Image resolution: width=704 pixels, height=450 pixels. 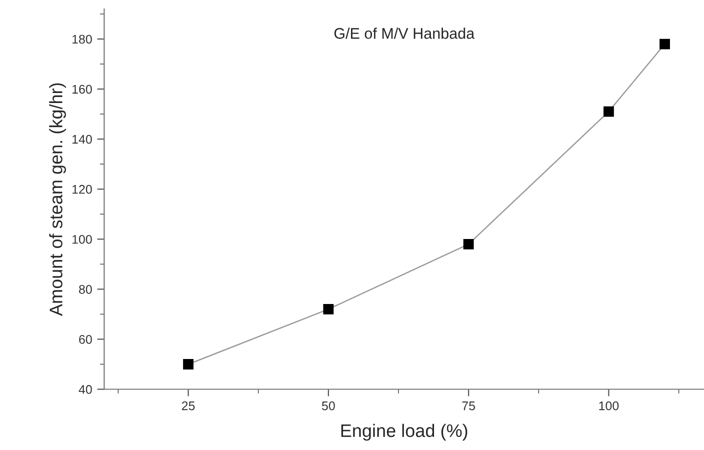 What do you see at coordinates (188, 405) in the screenshot?
I see `x-tick-label: 25` at bounding box center [188, 405].